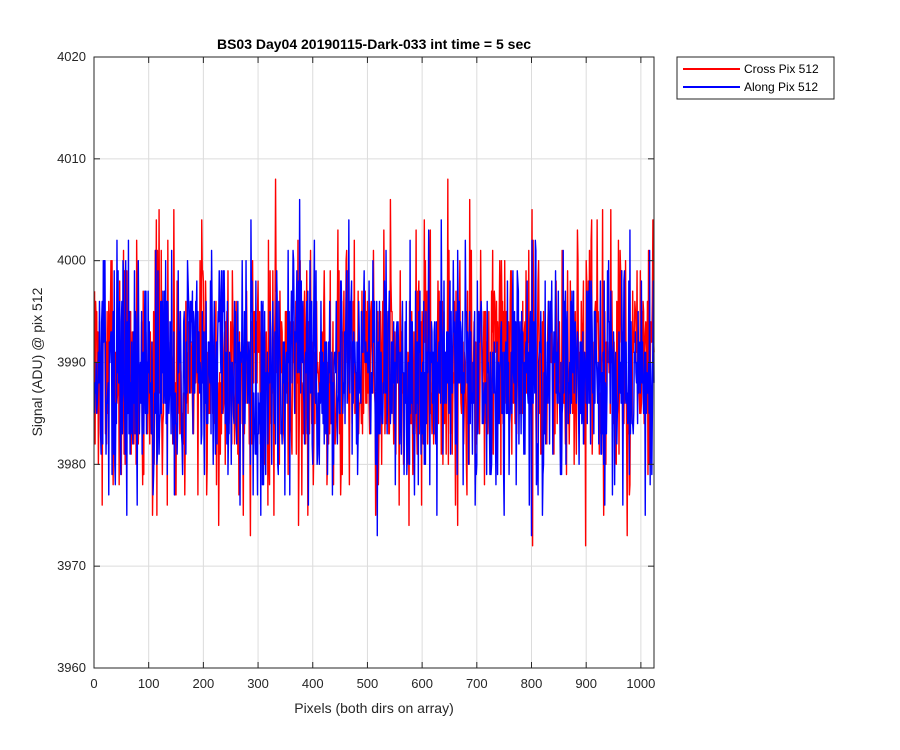 The width and height of the screenshot is (900, 750). What do you see at coordinates (204, 683) in the screenshot?
I see `x-tick-label: 200` at bounding box center [204, 683].